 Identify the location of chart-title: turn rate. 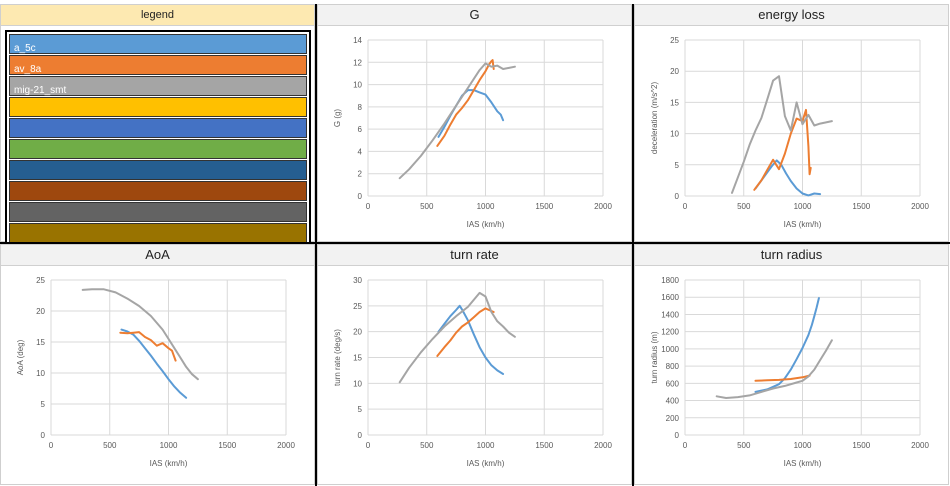
(474, 255).